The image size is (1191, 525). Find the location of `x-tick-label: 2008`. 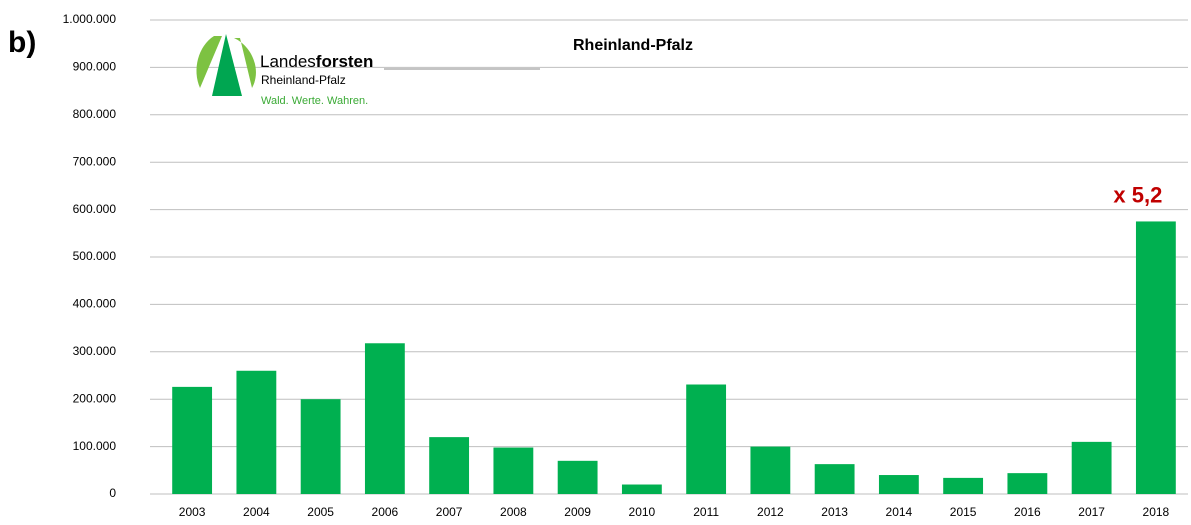

x-tick-label: 2008 is located at coordinates (513, 512).